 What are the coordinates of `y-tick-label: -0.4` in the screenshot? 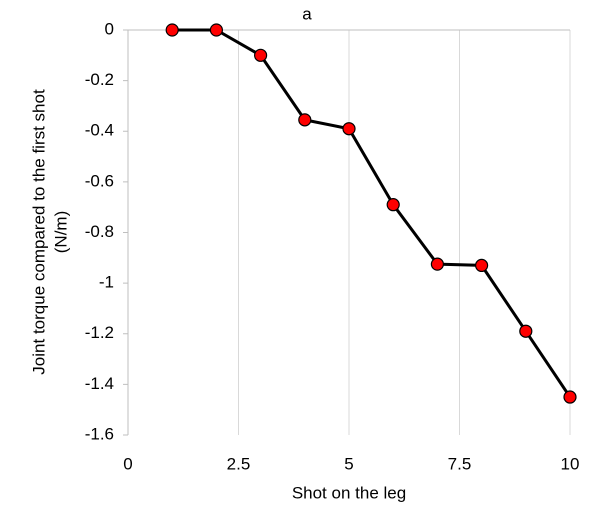 It's located at (99, 130).